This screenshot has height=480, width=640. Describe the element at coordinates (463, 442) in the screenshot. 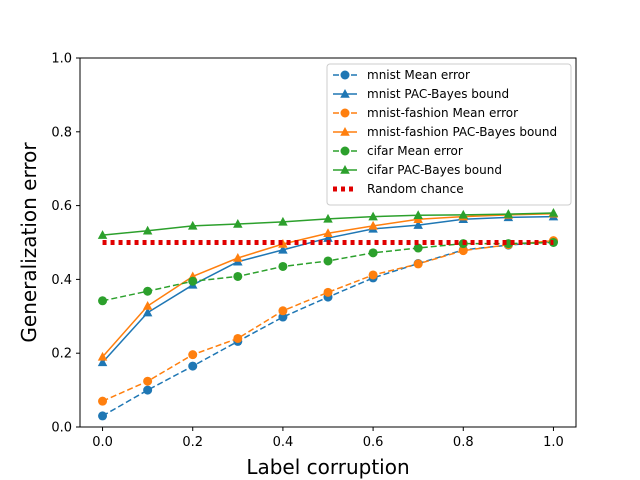

I see `x-tick-label: 0.8` at that location.